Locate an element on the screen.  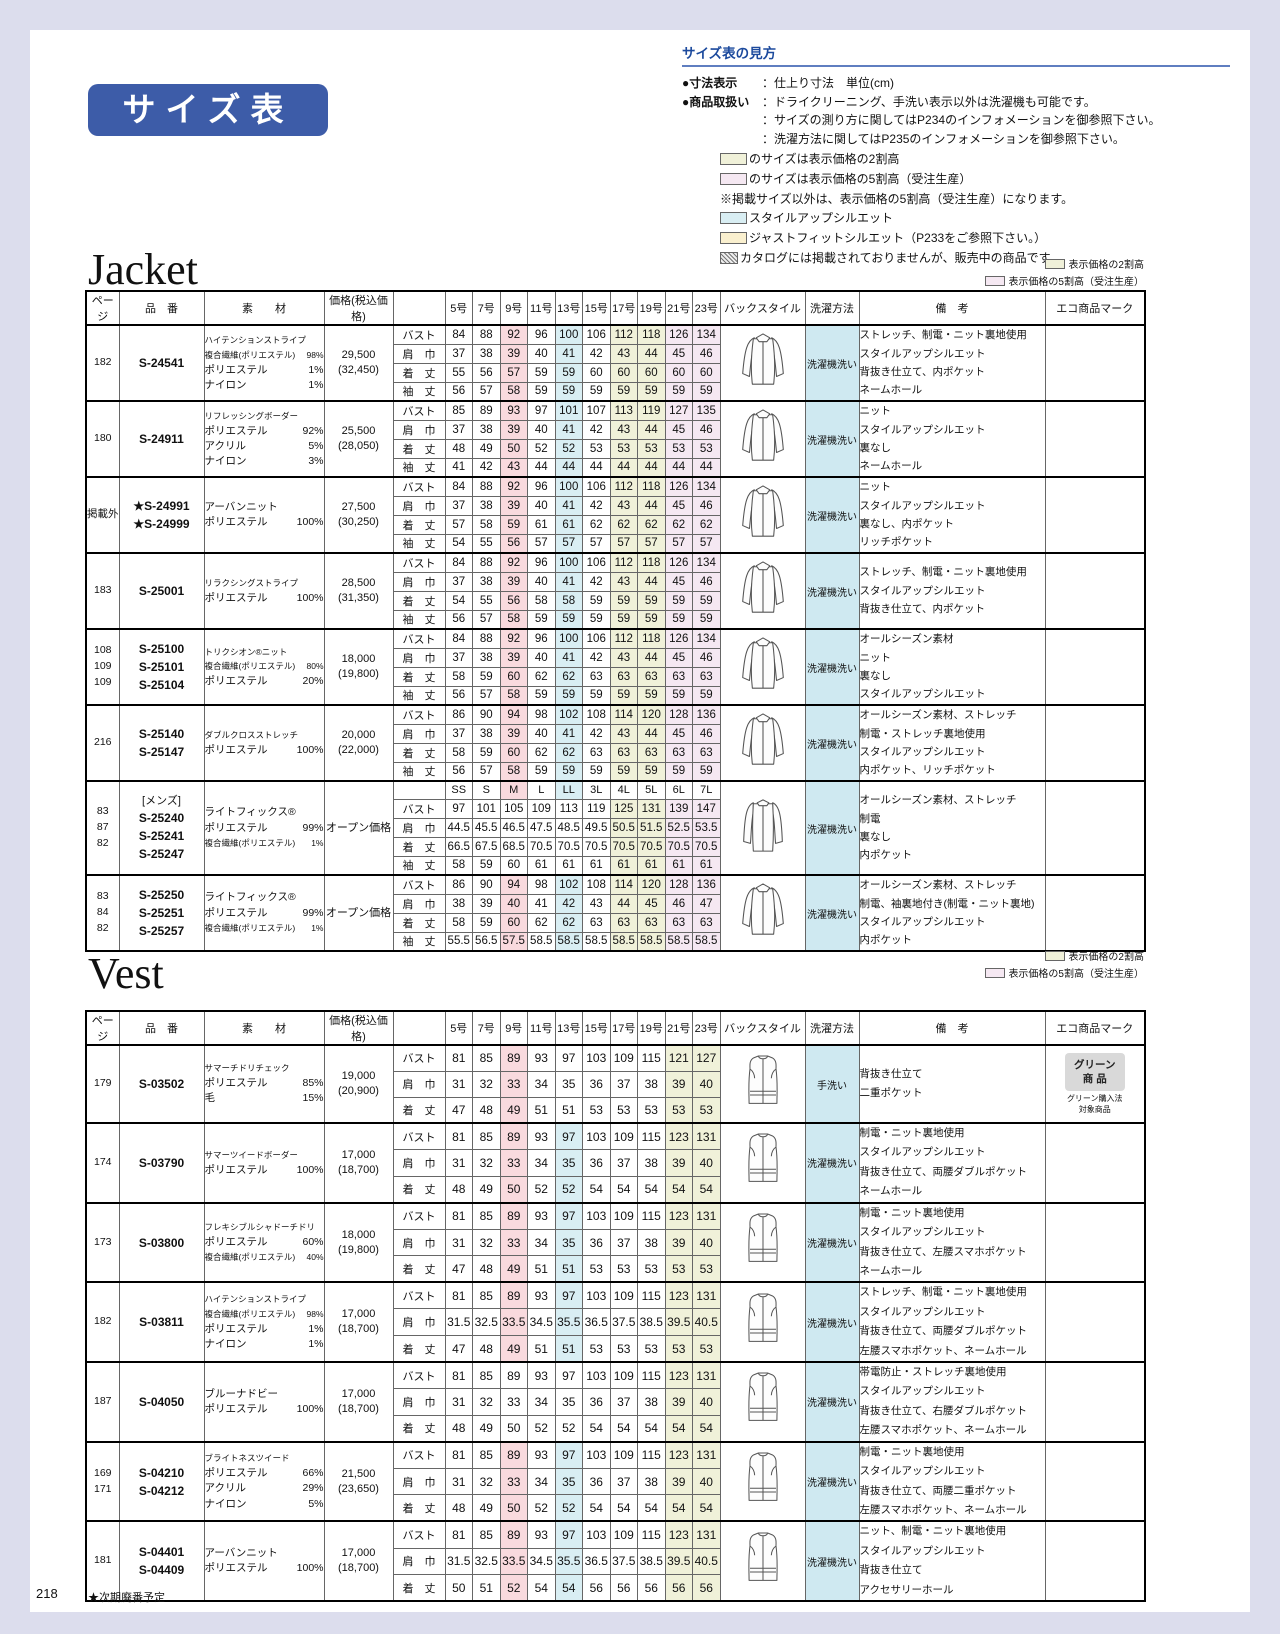
size-value-cell: 62 is located at coordinates (623, 524).